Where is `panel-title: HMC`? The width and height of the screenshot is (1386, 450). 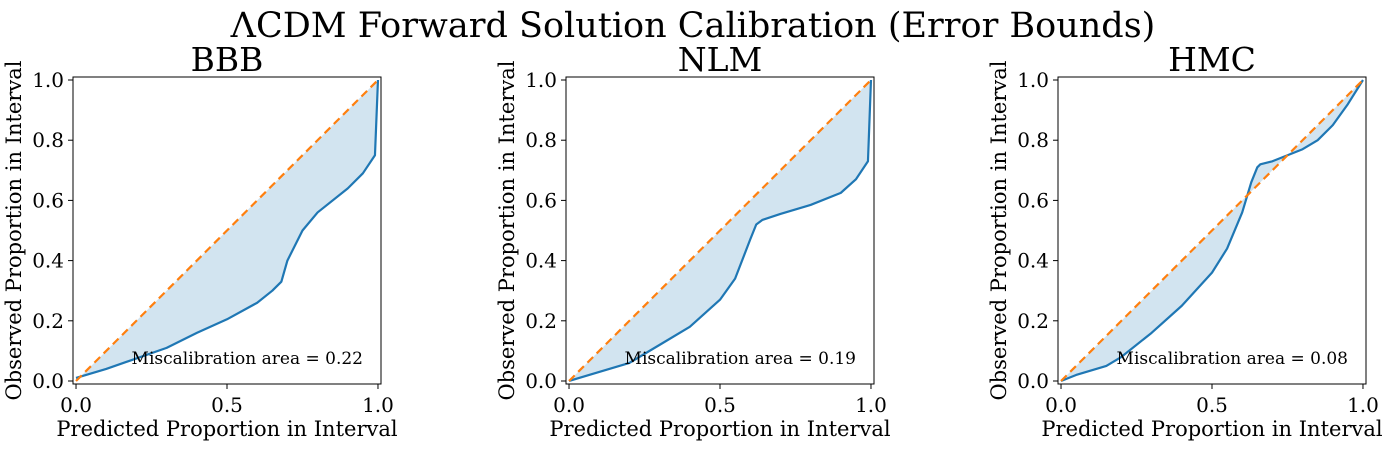
panel-title: HMC is located at coordinates (1212, 59).